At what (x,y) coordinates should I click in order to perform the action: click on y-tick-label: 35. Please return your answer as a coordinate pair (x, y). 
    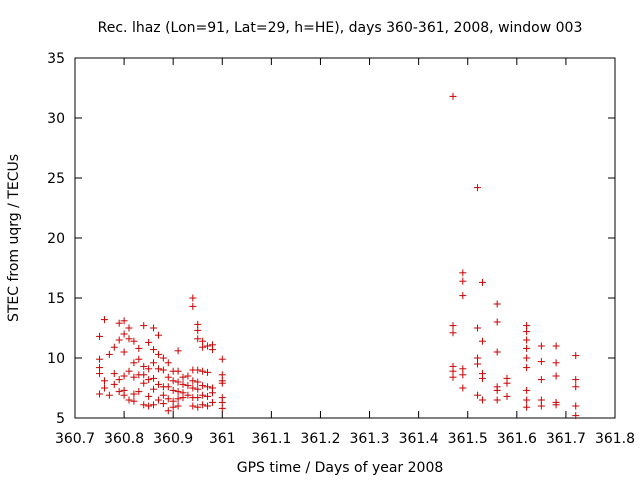
    Looking at the image, I should click on (56, 59).